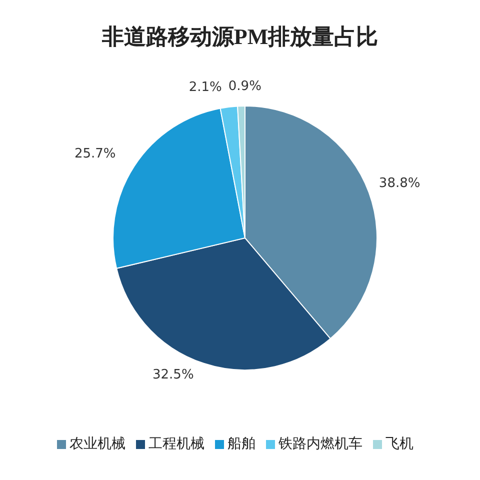 The height and width of the screenshot is (480, 480). What do you see at coordinates (242, 444) in the screenshot?
I see `legend-label: 船舶` at bounding box center [242, 444].